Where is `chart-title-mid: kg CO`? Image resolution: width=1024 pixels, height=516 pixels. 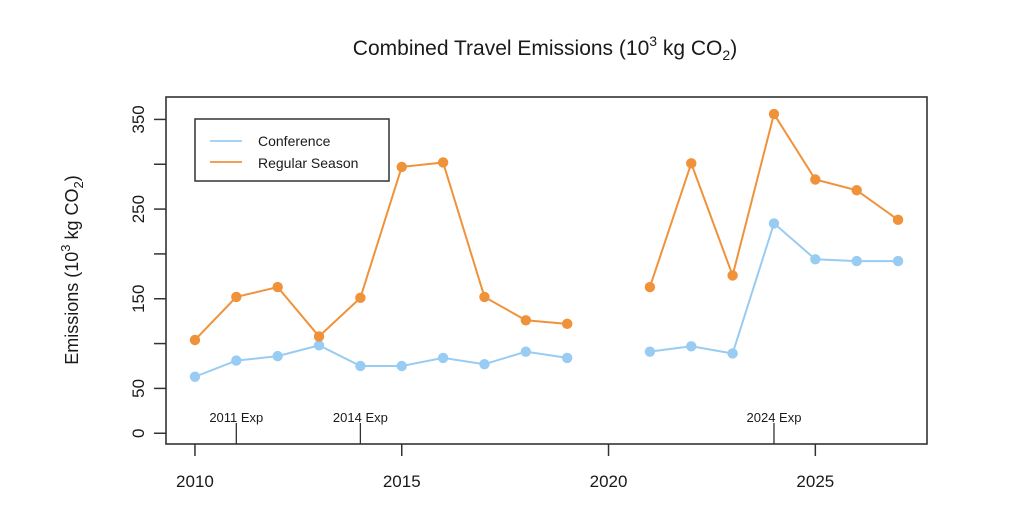 chart-title-mid: kg CO is located at coordinates (689, 48).